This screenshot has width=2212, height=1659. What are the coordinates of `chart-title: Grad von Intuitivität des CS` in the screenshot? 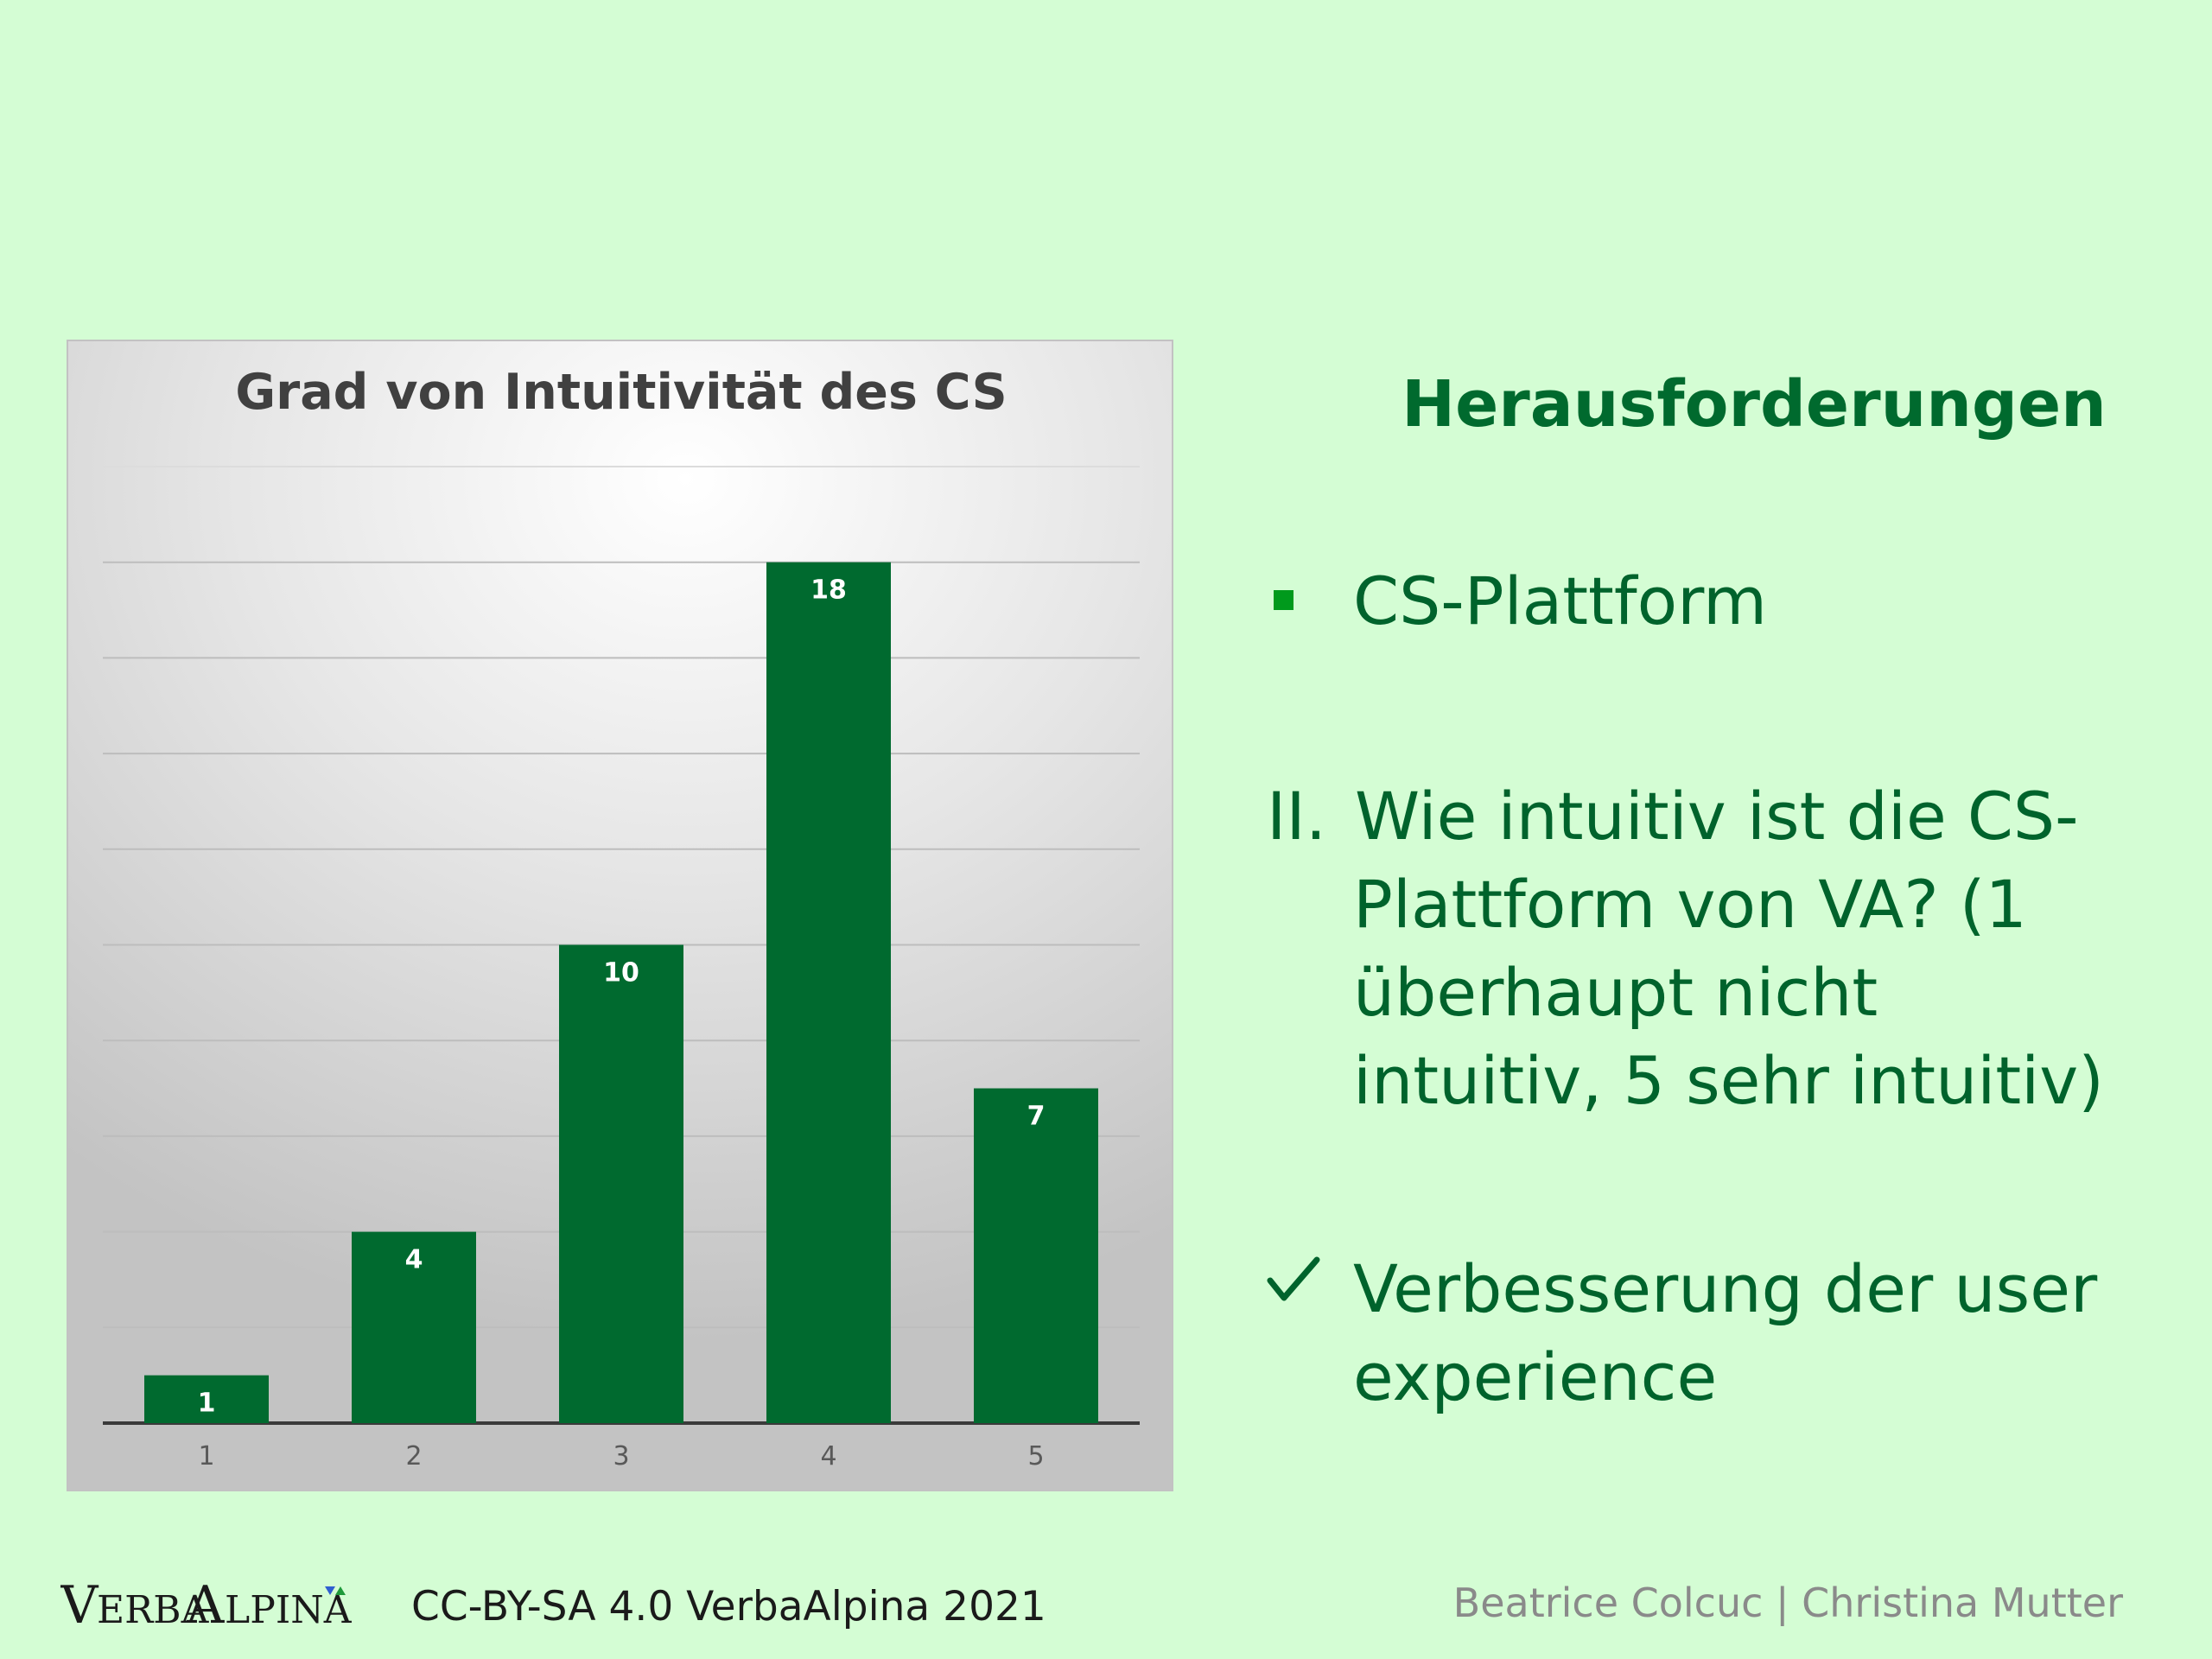 It's located at (621, 392).